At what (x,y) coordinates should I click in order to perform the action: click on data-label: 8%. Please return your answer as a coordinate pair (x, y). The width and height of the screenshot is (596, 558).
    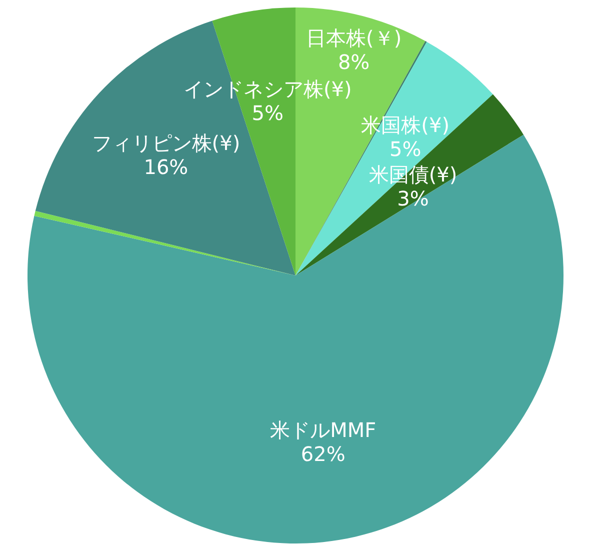
    Looking at the image, I should click on (354, 62).